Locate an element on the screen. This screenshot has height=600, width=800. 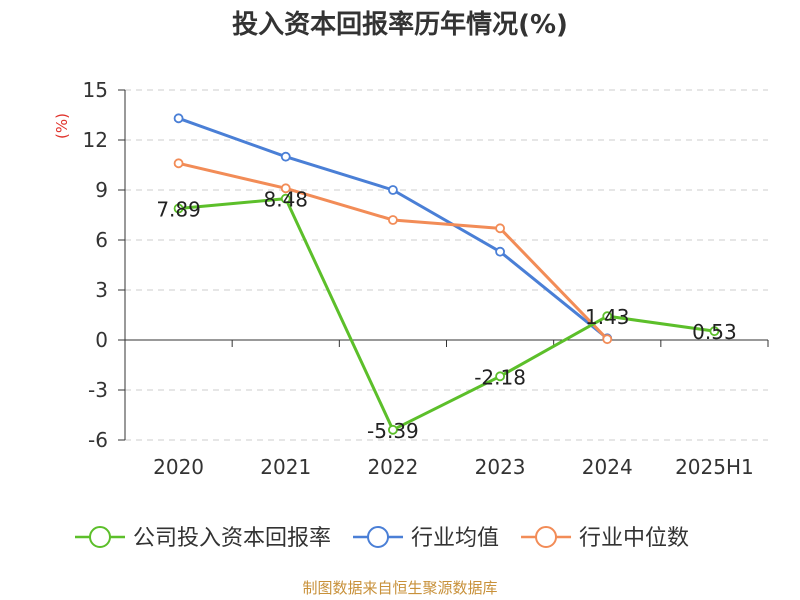
chart-title: 投入资本回报率历年情况(%) is located at coordinates (400, 25).